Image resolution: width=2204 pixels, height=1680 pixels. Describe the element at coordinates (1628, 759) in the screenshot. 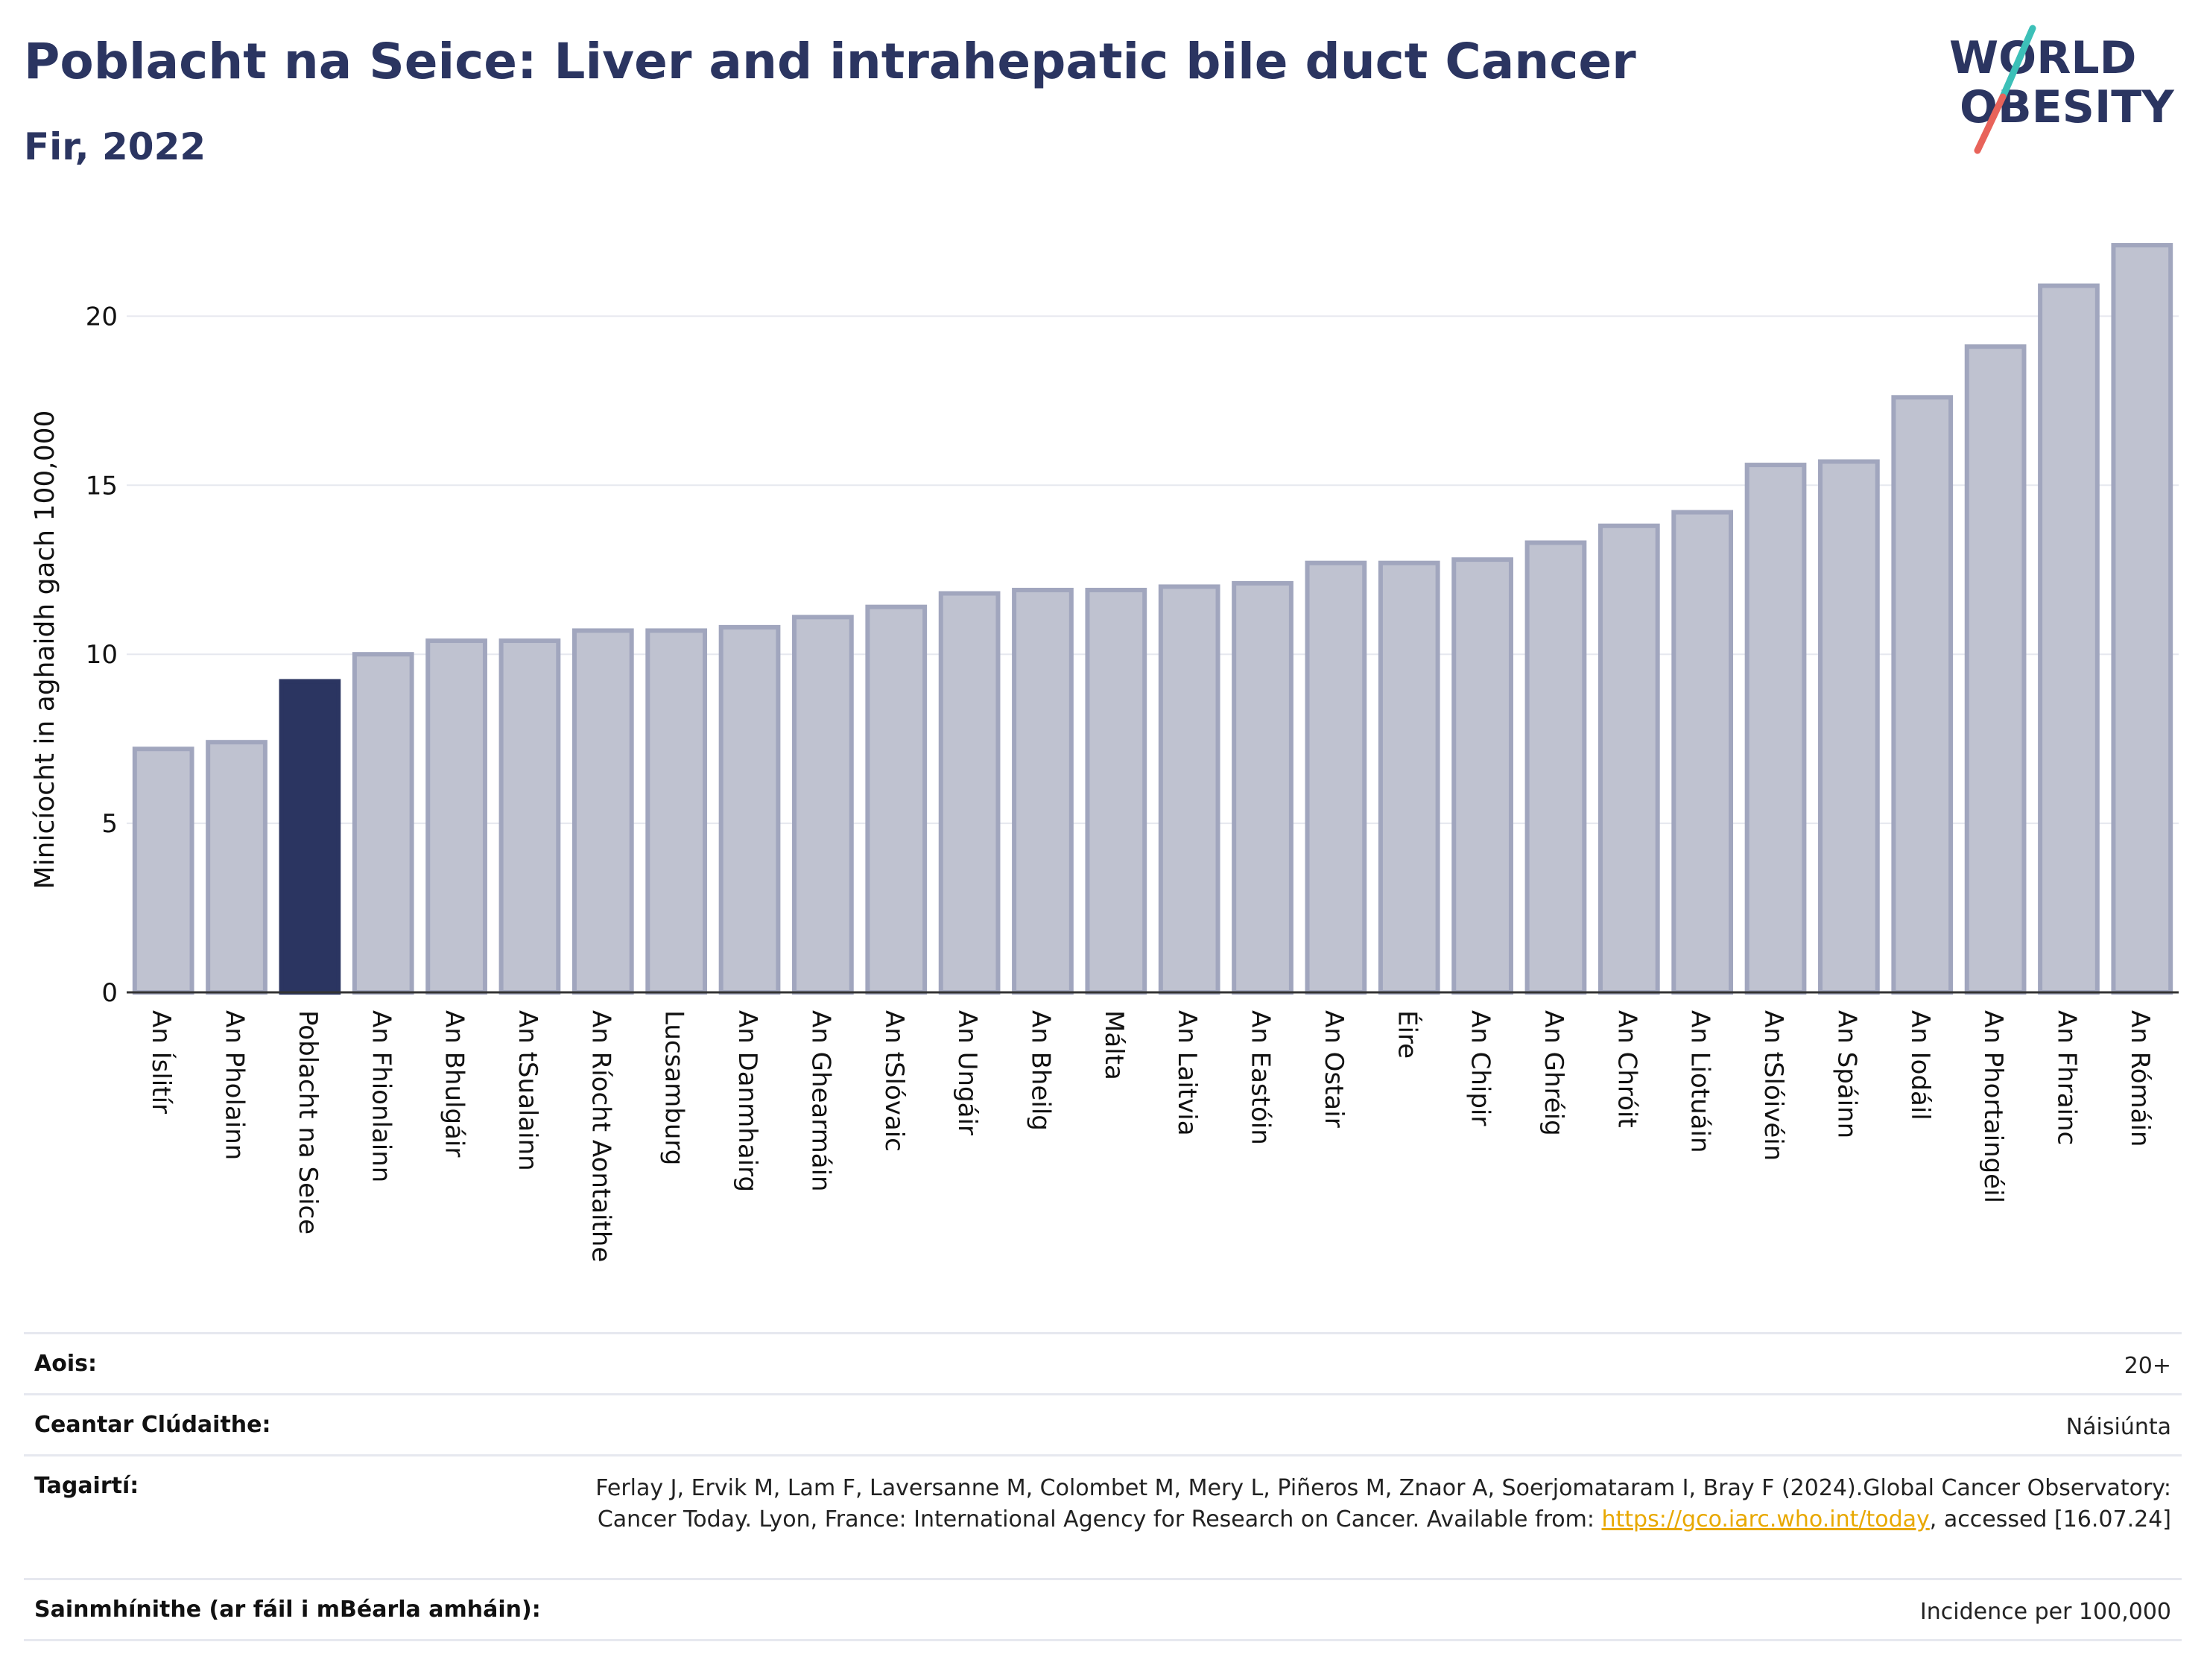

I see `bar-21: An Chróit: 13.8` at that location.